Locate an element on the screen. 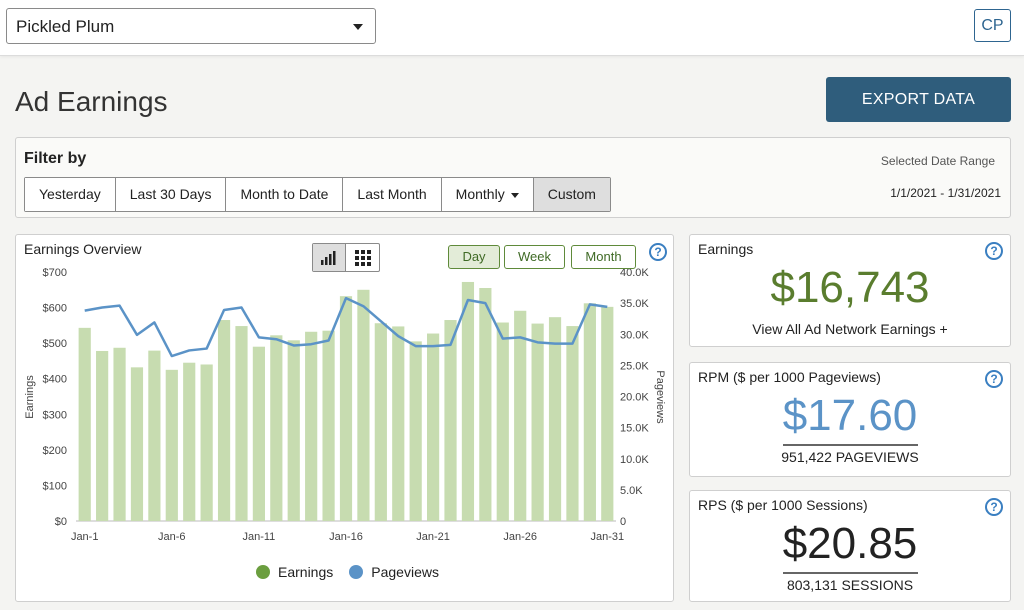  y-tick-label: $200 is located at coordinates (55, 451).